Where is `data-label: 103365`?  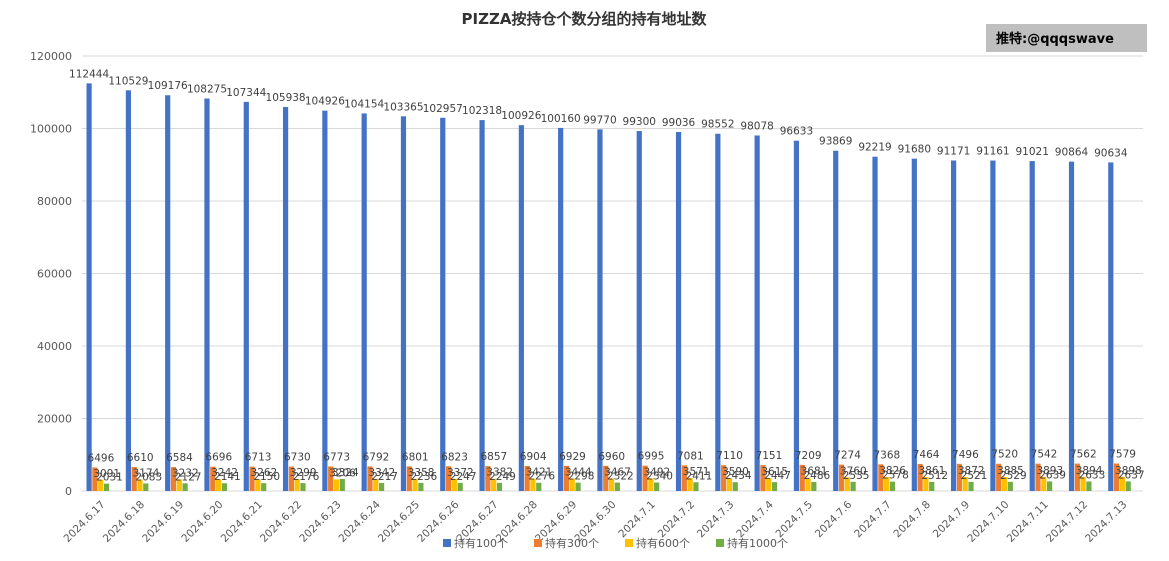 data-label: 103365 is located at coordinates (403, 107).